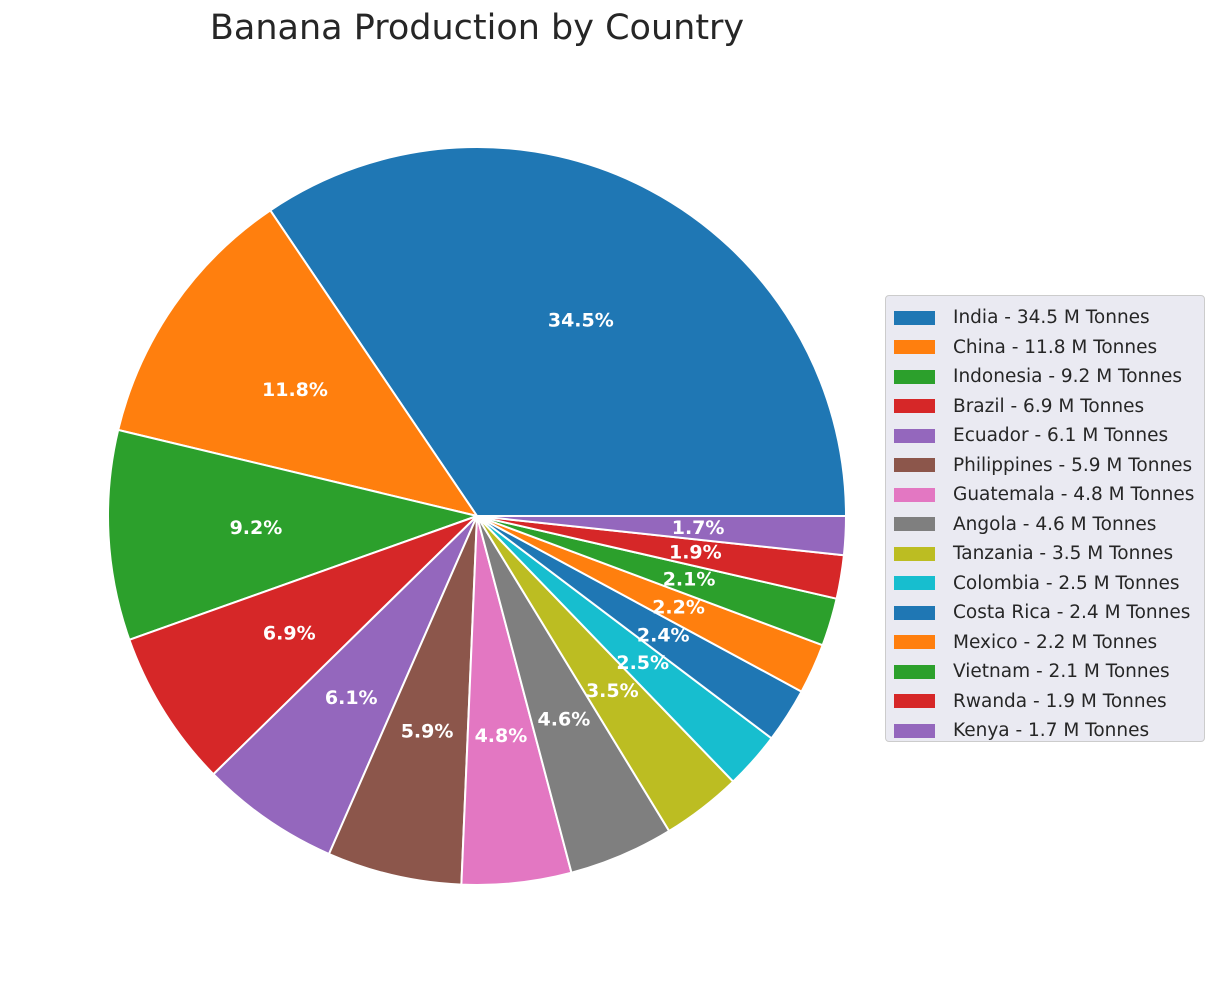  I want to click on legend-item: Ecuador - 6.1 M Tonnes, so click(1049, 436).